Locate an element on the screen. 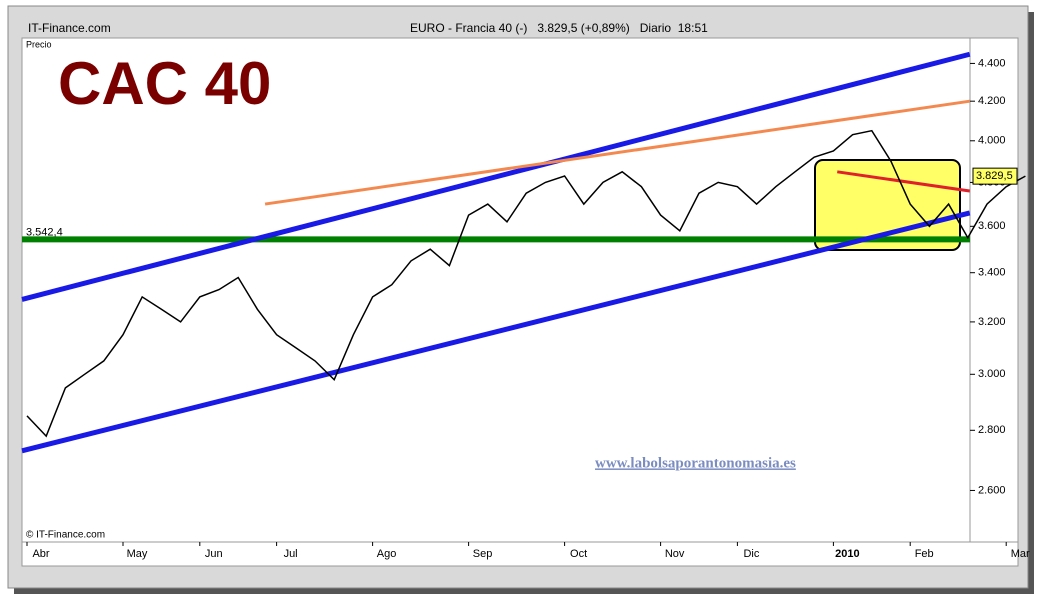 The width and height of the screenshot is (1040, 605). y-tick-label: 3.000 is located at coordinates (992, 374).